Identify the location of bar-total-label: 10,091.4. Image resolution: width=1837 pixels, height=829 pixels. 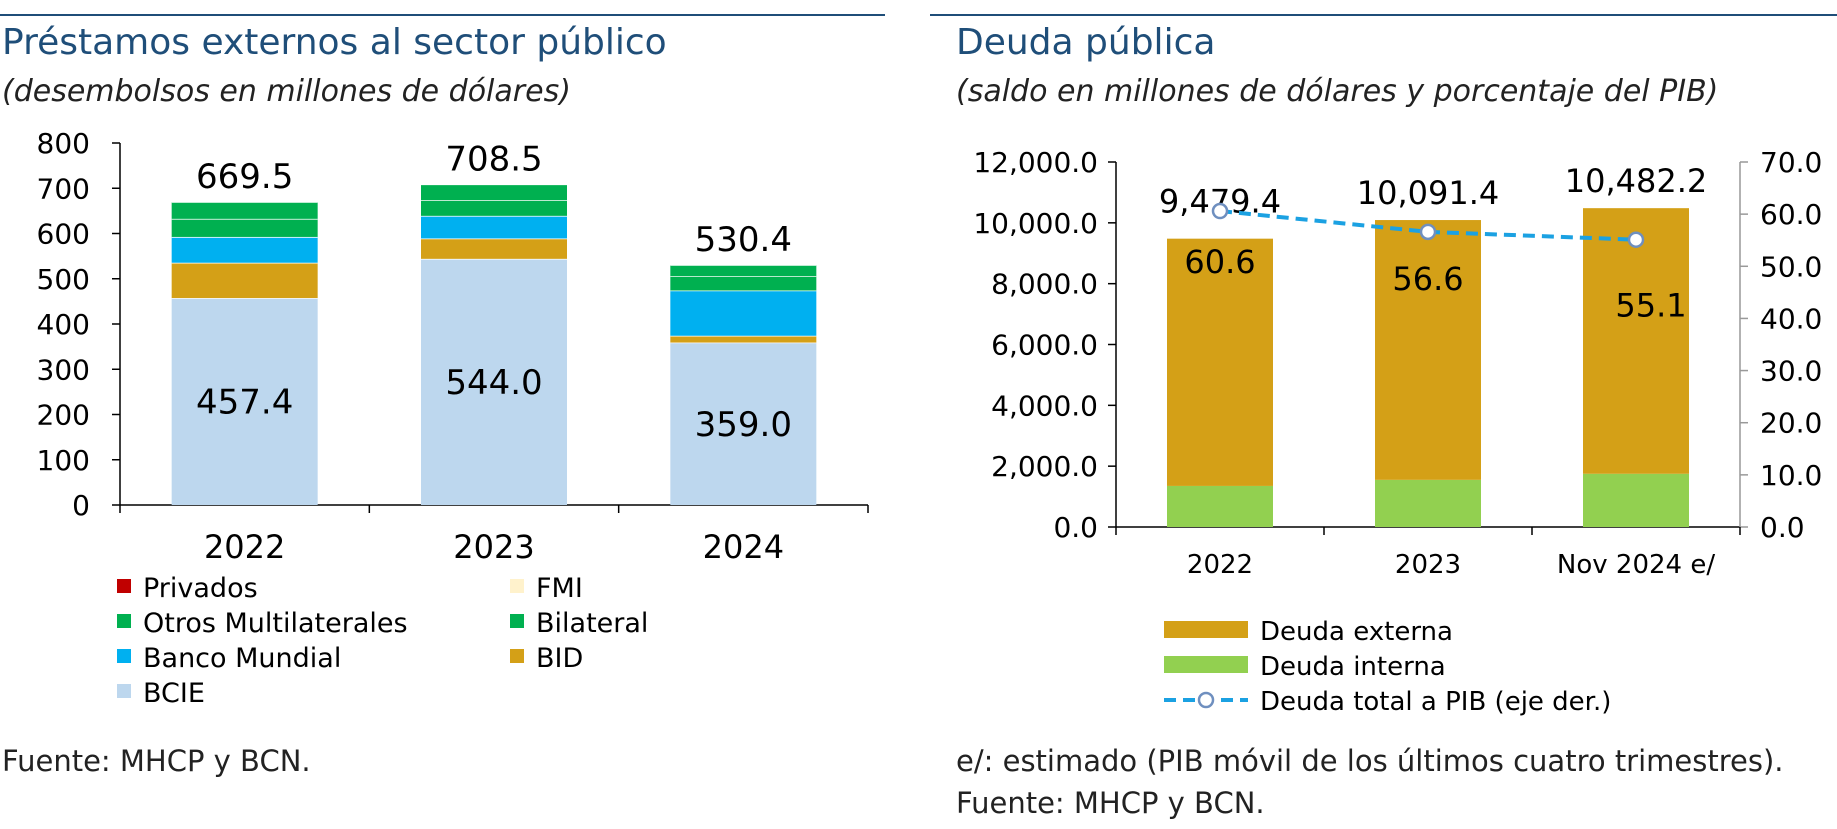
(1428, 193).